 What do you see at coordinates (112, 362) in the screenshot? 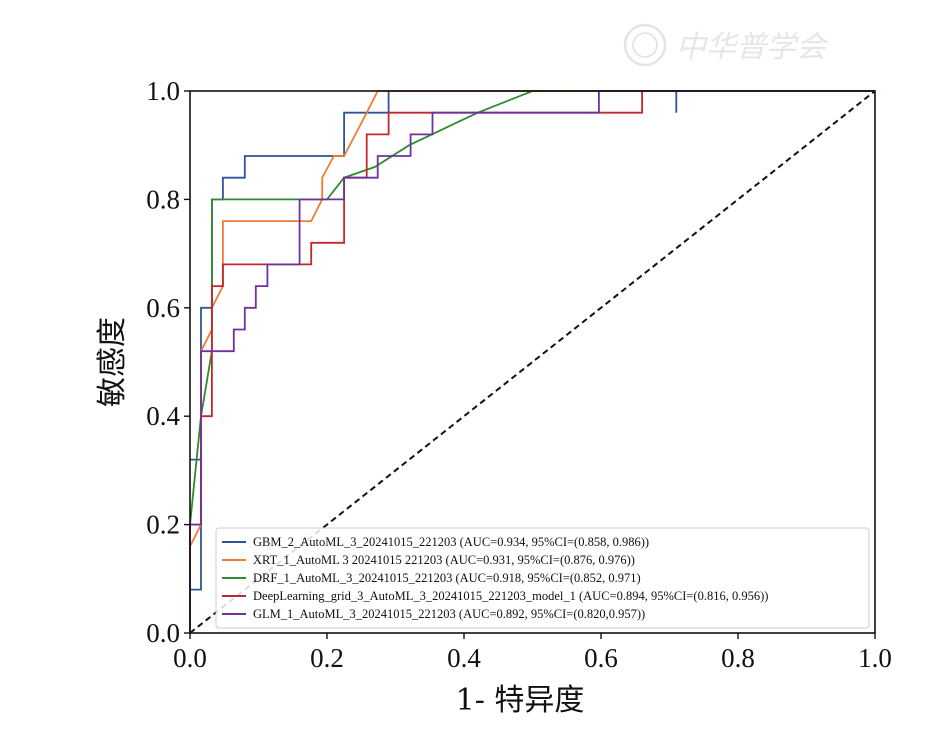
I see `y-axis-label: 敏感度` at bounding box center [112, 362].